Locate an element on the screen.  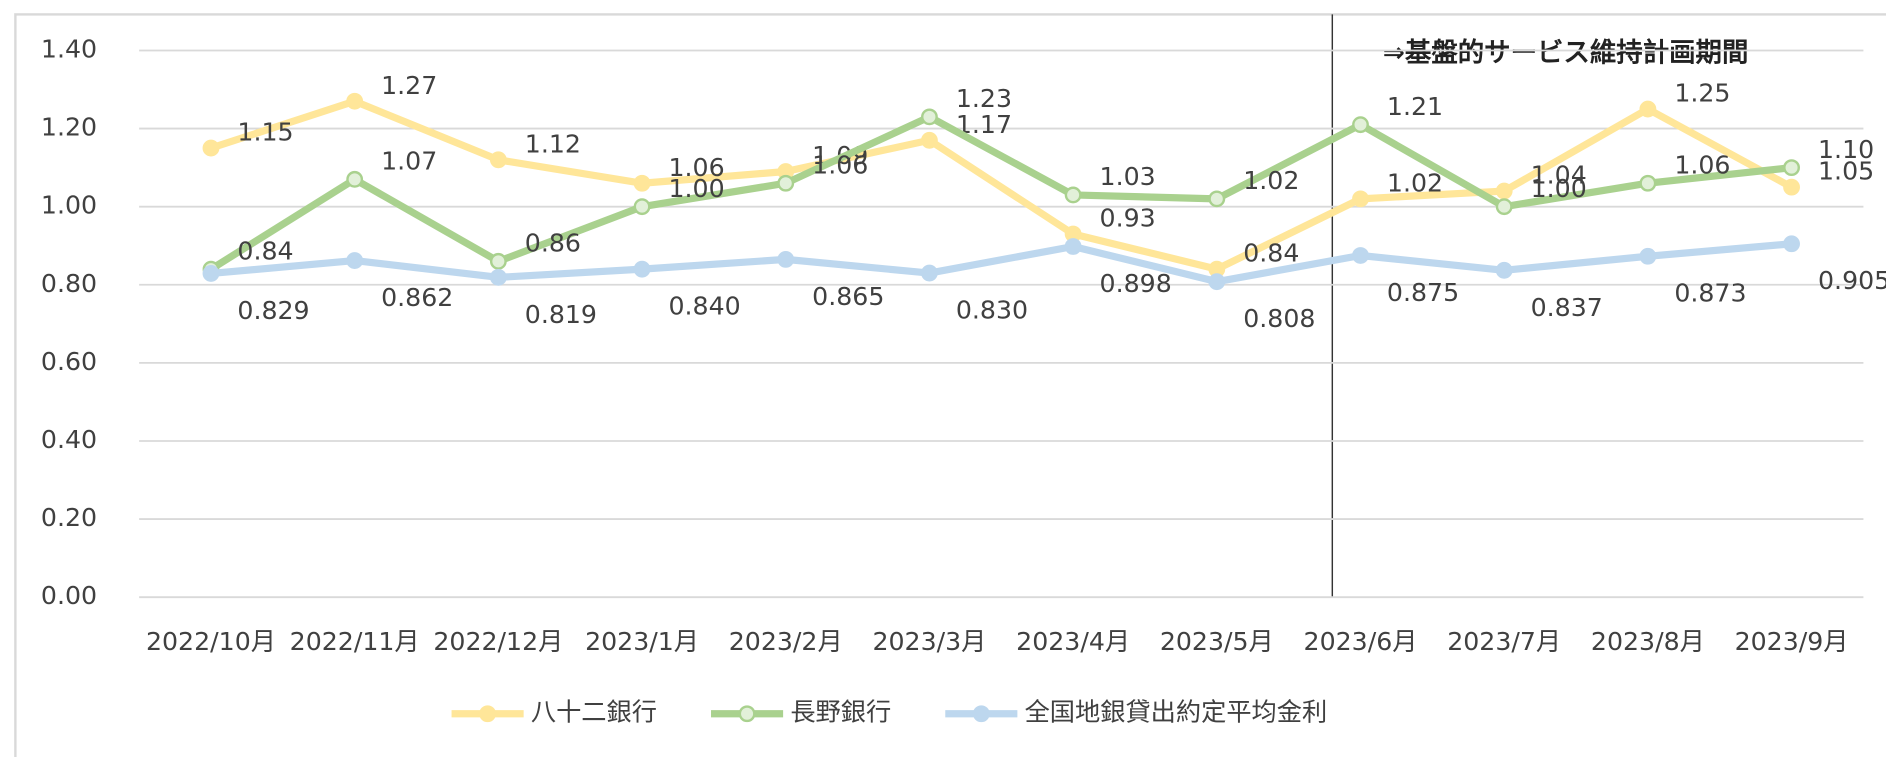
data-label: 0.898 is located at coordinates (1136, 283).